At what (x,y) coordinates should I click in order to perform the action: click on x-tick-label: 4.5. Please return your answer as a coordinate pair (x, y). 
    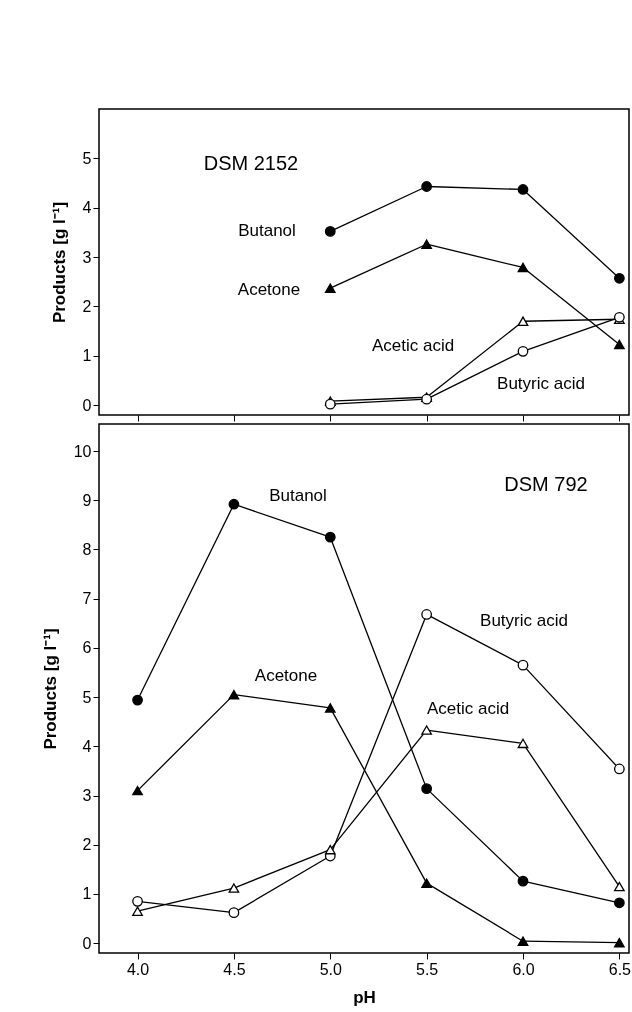
    Looking at the image, I should click on (234, 969).